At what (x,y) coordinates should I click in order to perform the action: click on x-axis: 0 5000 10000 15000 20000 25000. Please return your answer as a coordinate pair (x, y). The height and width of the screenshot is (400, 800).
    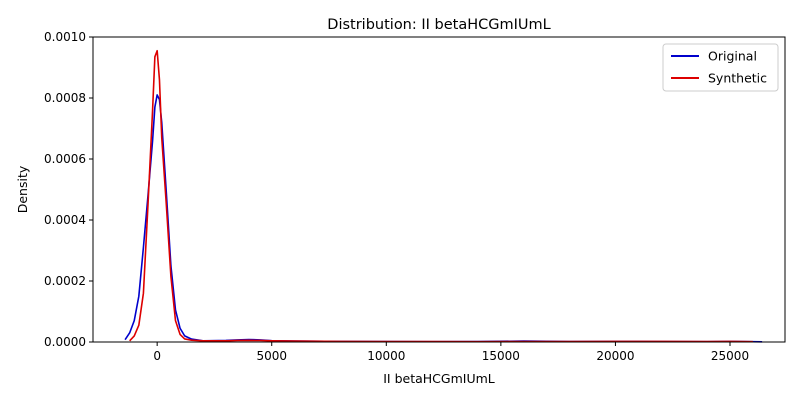
    Looking at the image, I should click on (451, 352).